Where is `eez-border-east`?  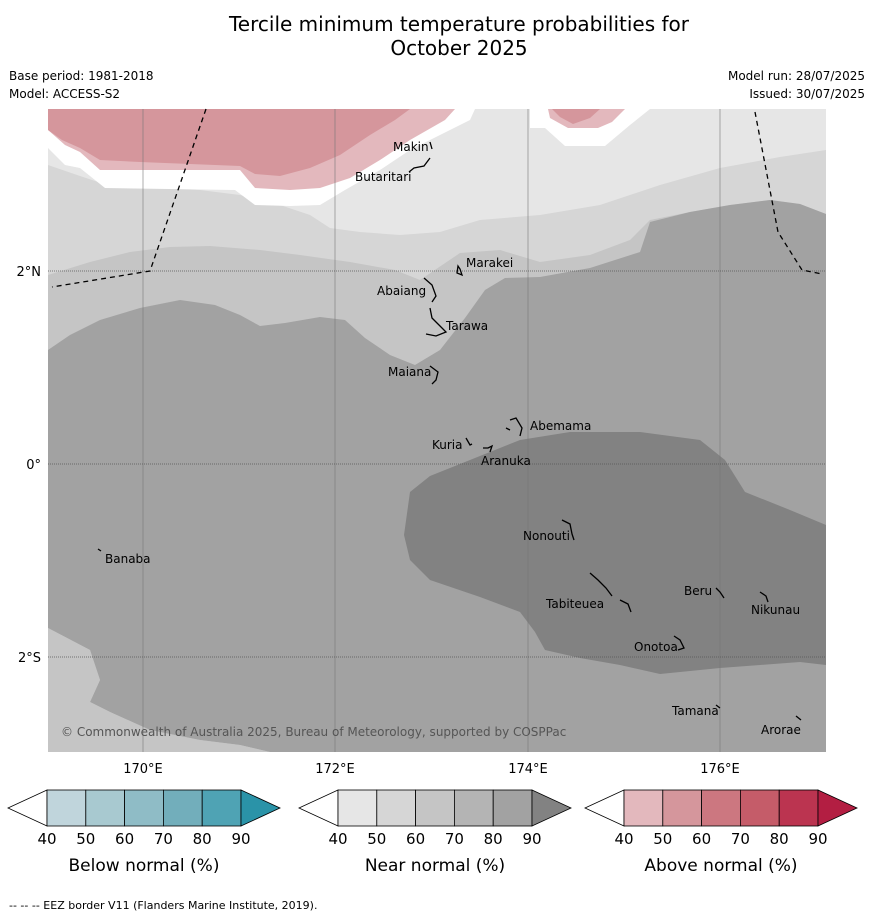 eez-border-east is located at coordinates (788, 193).